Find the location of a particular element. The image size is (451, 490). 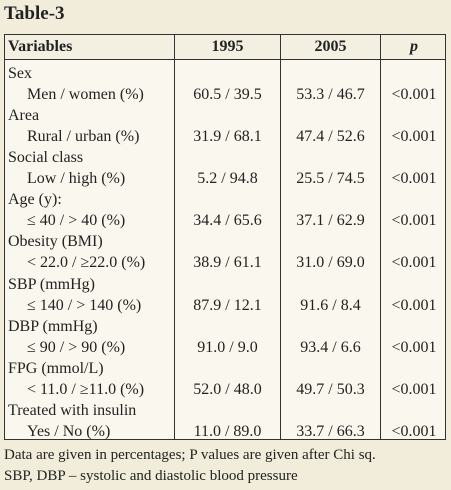

value-2005: 53.3 / 46.7 is located at coordinates (330, 94).